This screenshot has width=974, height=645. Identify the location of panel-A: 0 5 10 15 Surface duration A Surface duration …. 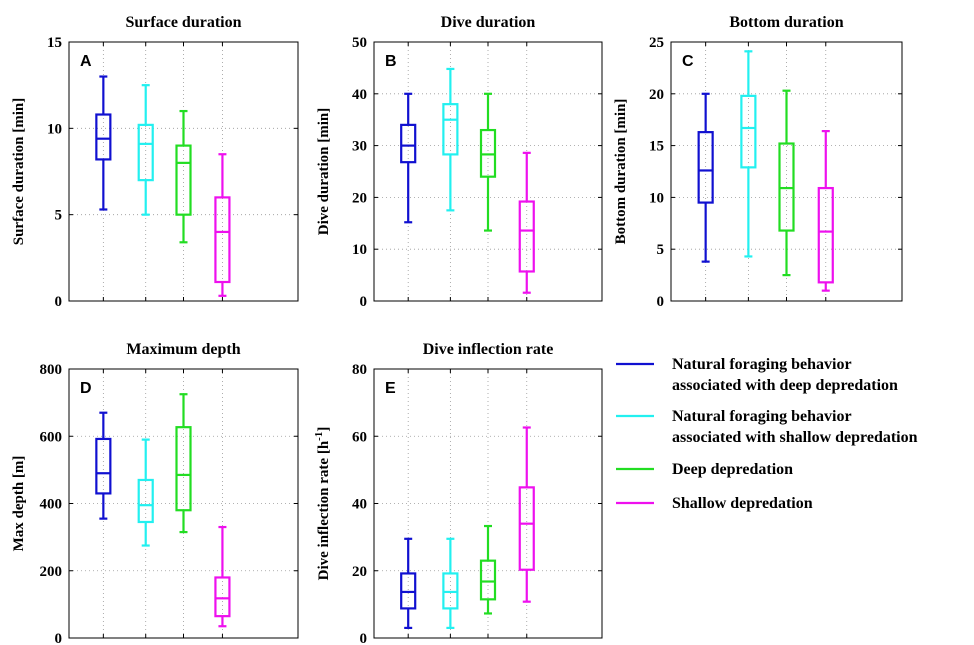
(155, 162).